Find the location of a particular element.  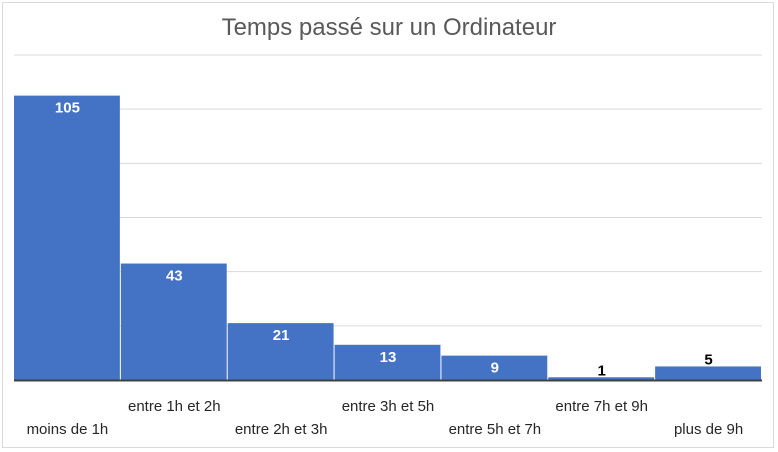

data-label: 21 is located at coordinates (281, 335).